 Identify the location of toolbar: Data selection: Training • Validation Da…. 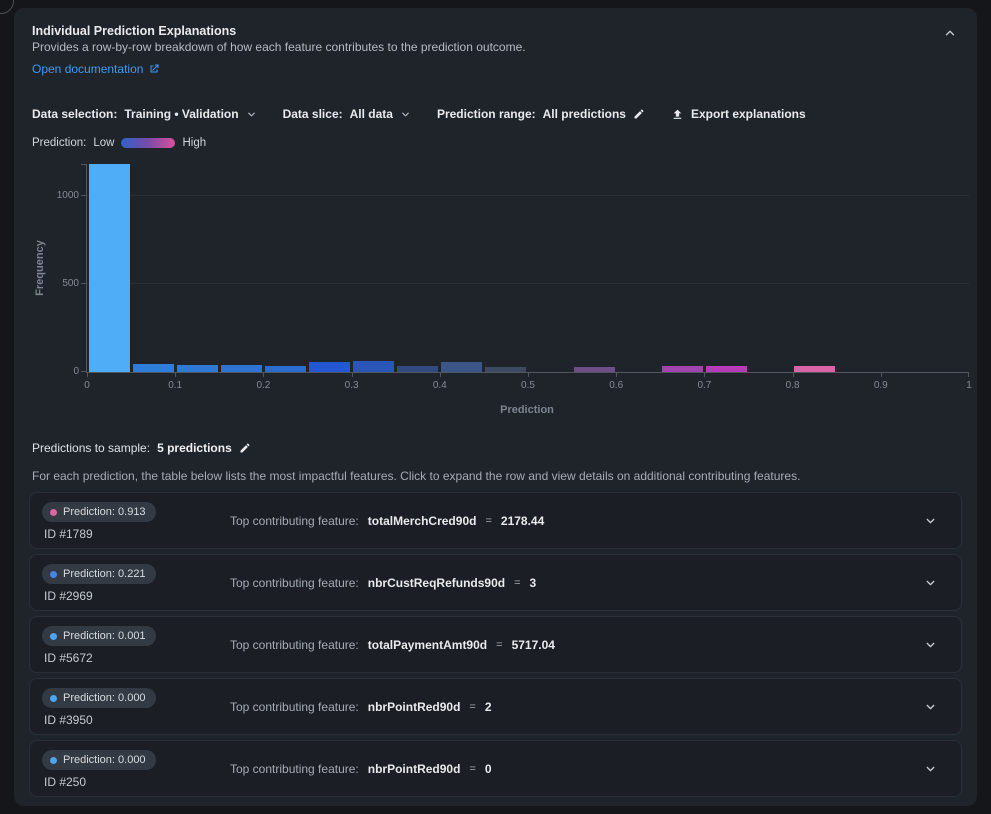
(419, 114).